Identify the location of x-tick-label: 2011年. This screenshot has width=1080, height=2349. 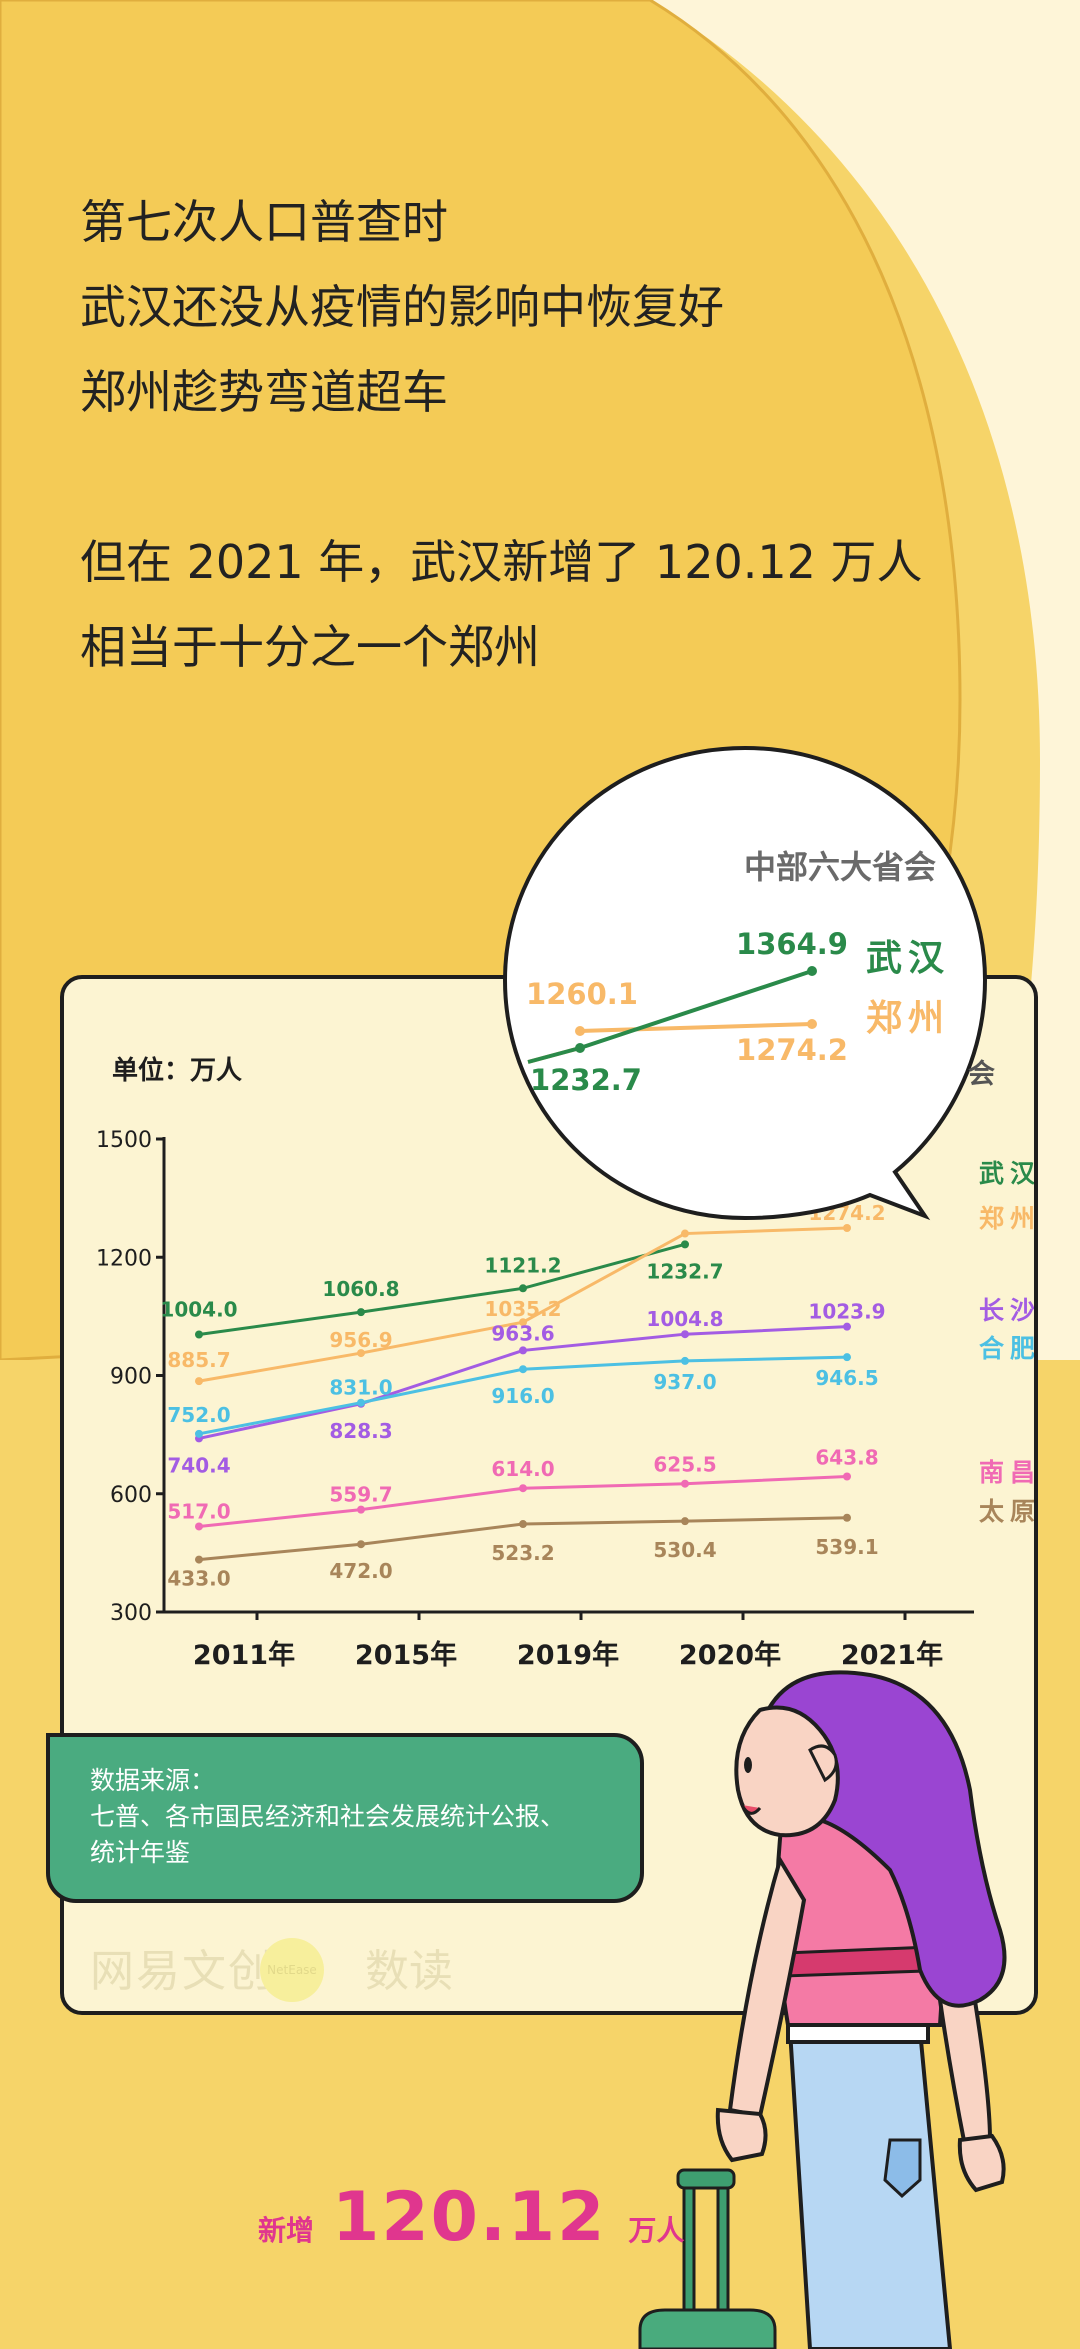
(244, 1655).